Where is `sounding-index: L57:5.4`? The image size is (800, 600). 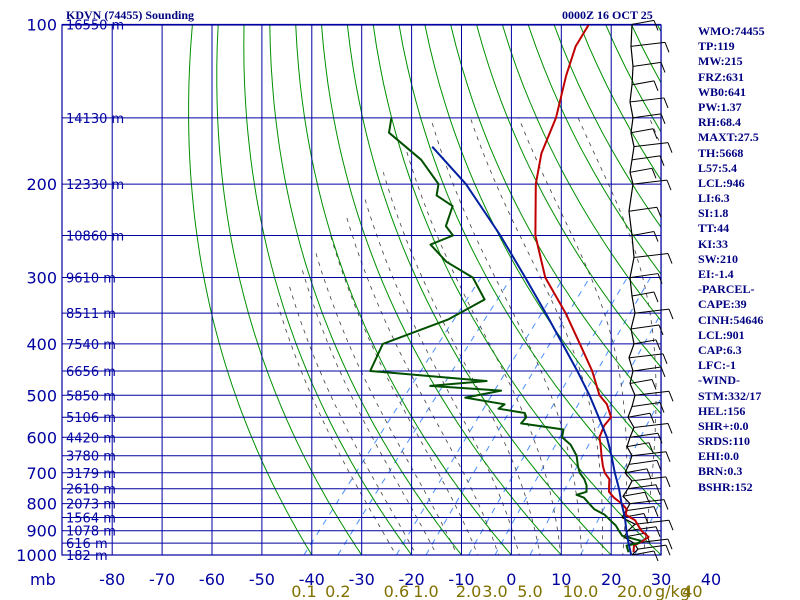 sounding-index: L57:5.4 is located at coordinates (717, 167).